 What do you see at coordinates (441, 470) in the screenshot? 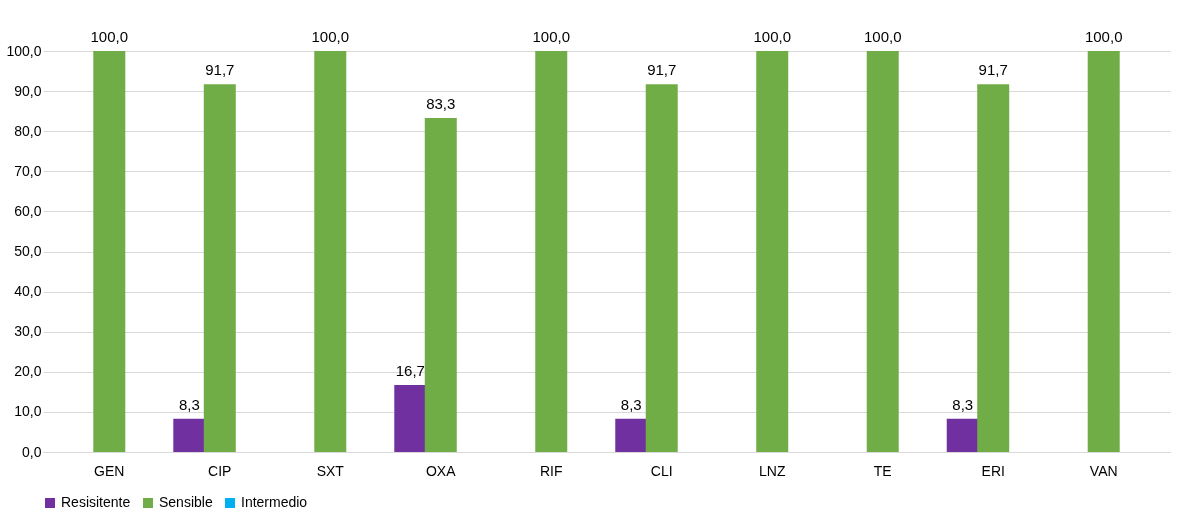
I see `x-tick-label: OXA` at bounding box center [441, 470].